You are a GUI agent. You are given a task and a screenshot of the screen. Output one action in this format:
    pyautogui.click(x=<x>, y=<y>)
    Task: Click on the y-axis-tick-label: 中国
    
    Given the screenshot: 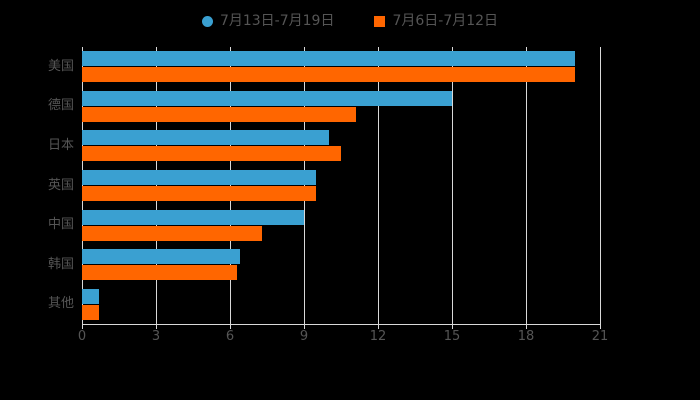 What is the action you would take?
    pyautogui.click(x=60, y=225)
    